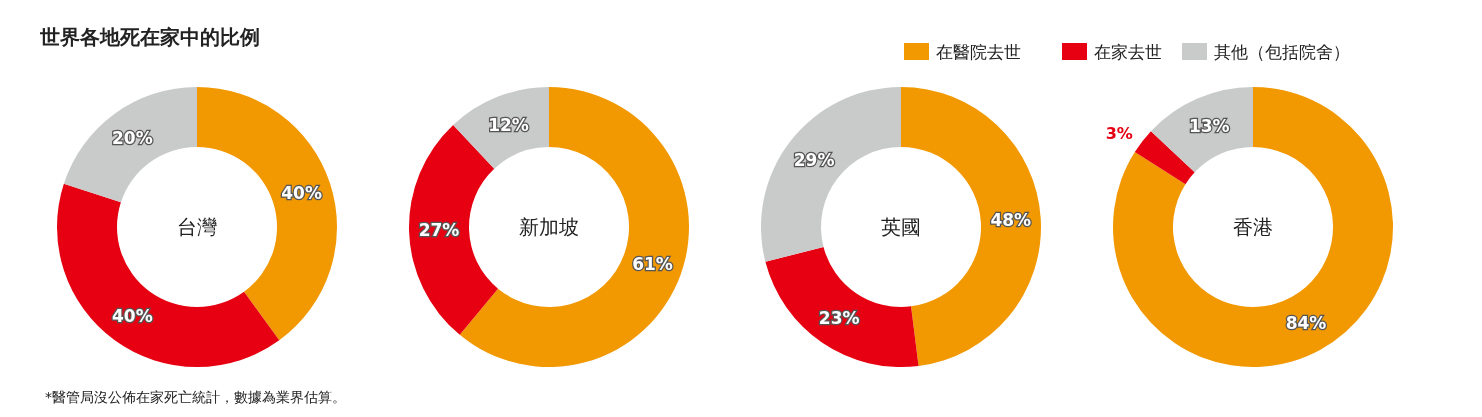 This screenshot has width=1482, height=417. Describe the element at coordinates (1128, 52) in the screenshot. I see `legend-label: 在家去世` at that location.